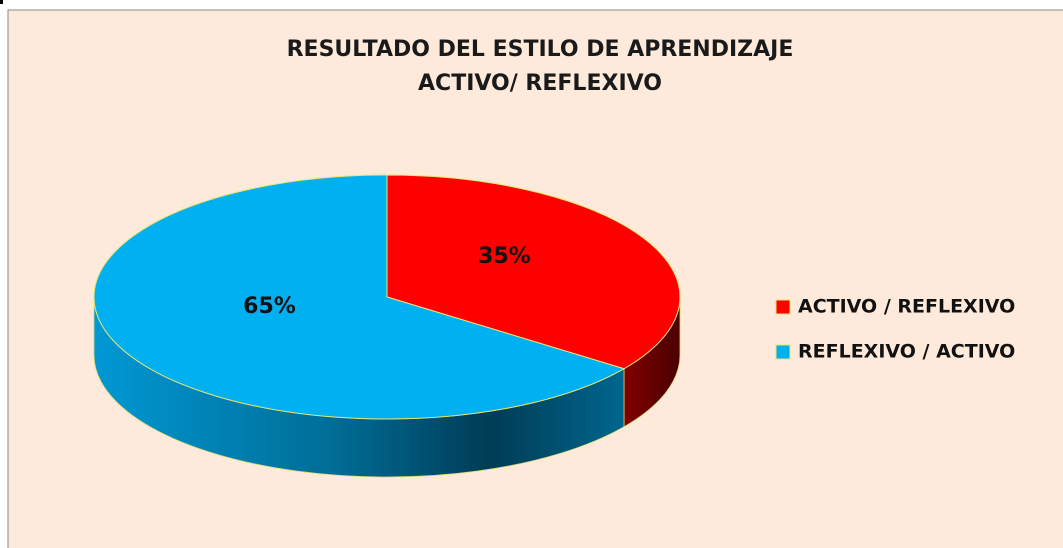 The height and width of the screenshot is (548, 1063). What do you see at coordinates (1, 2) in the screenshot?
I see `corner-dot` at bounding box center [1, 2].